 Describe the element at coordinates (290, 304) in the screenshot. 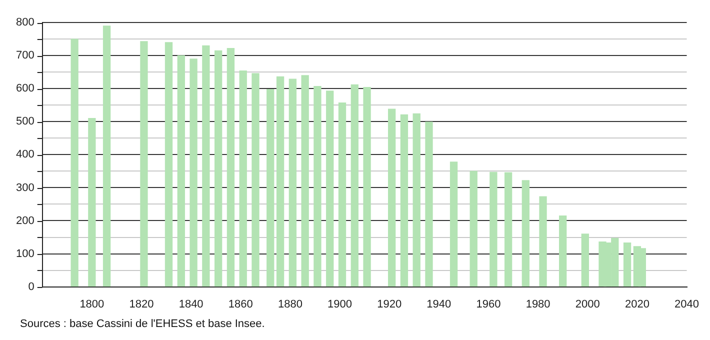

I see `x-tick-label: 1880` at that location.